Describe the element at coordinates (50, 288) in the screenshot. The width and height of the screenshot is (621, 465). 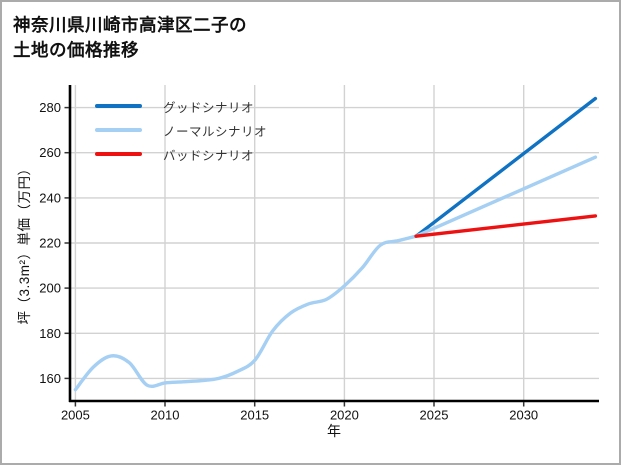
I see `y-tick-label: 200` at that location.